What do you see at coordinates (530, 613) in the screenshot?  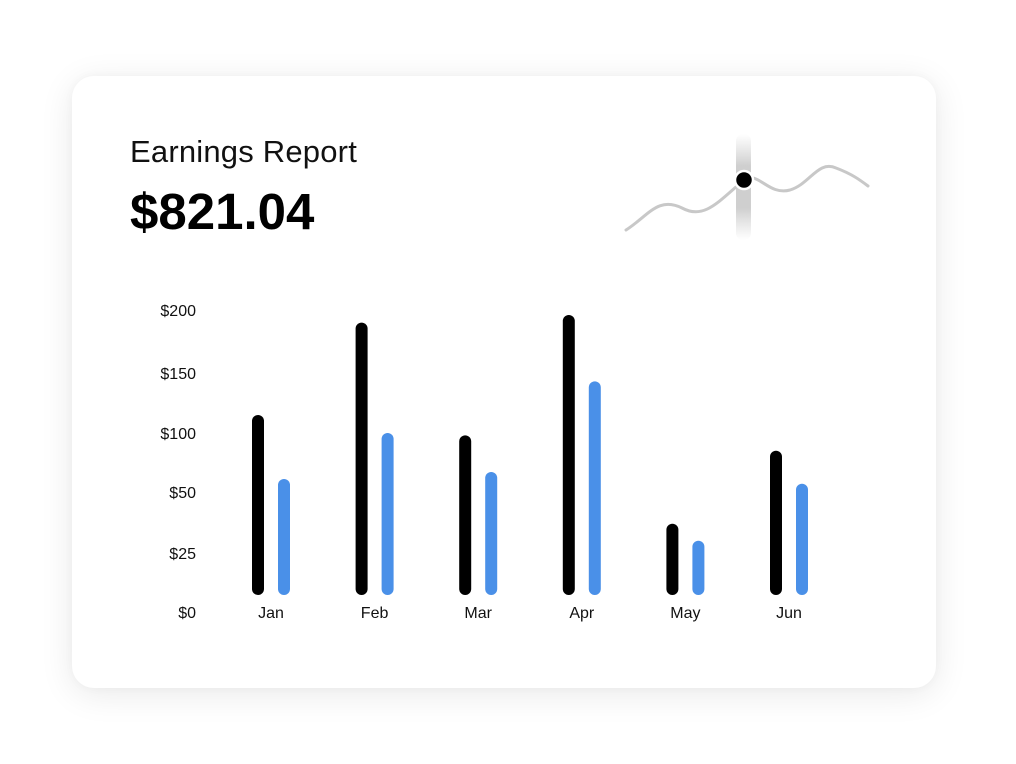 I see `x-axis: Jan Feb Mar Apr May Jun` at bounding box center [530, 613].